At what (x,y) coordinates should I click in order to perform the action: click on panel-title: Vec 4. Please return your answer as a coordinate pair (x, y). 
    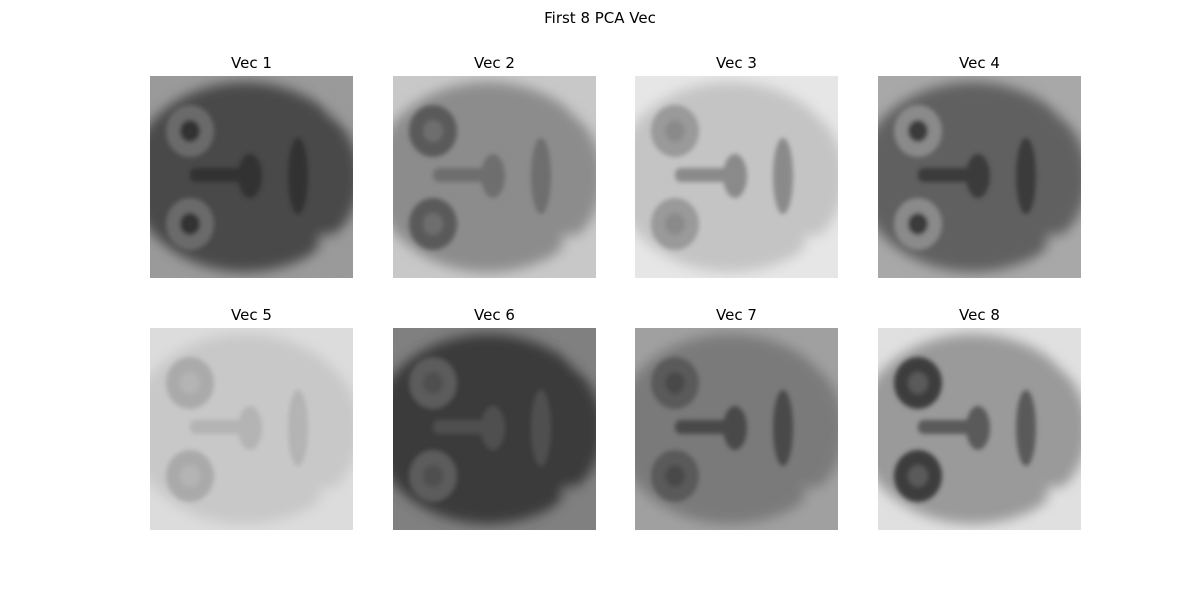
    Looking at the image, I should click on (979, 63).